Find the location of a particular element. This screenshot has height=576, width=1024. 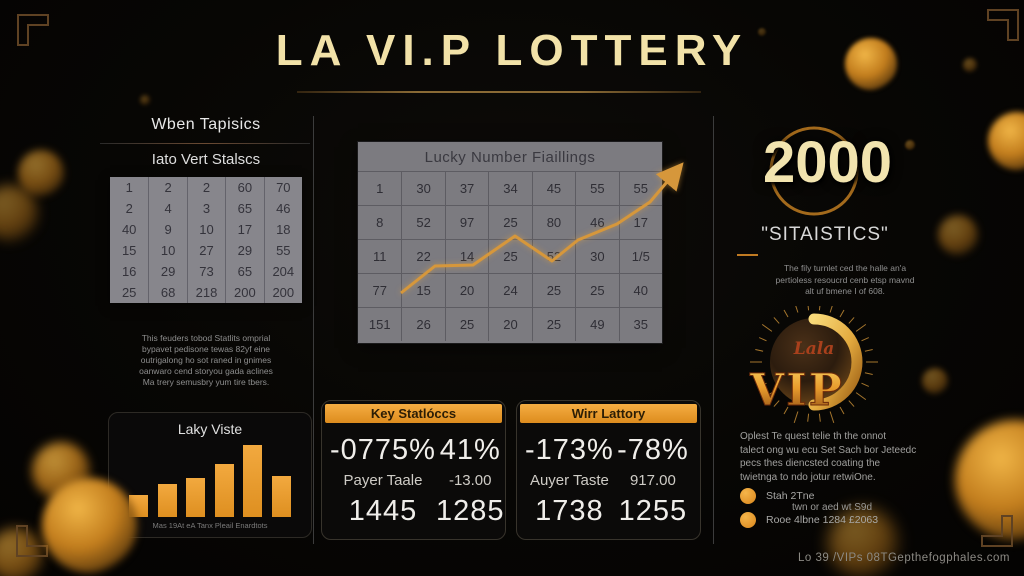

stat-value: 917.00 is located at coordinates (652, 481).